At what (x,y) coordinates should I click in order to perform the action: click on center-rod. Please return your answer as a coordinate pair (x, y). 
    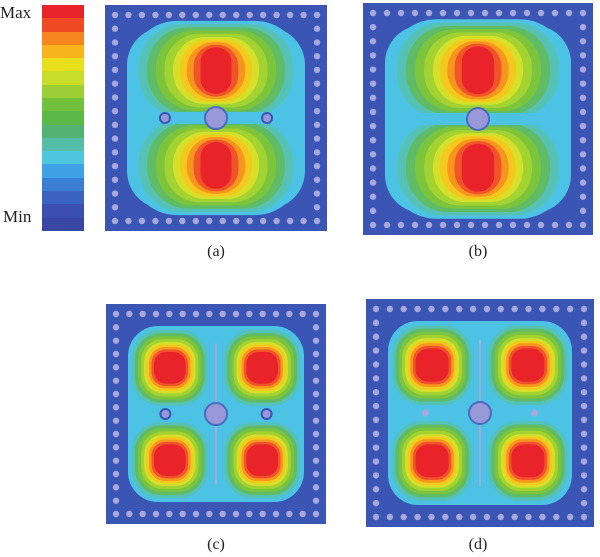
    Looking at the image, I should click on (478, 119).